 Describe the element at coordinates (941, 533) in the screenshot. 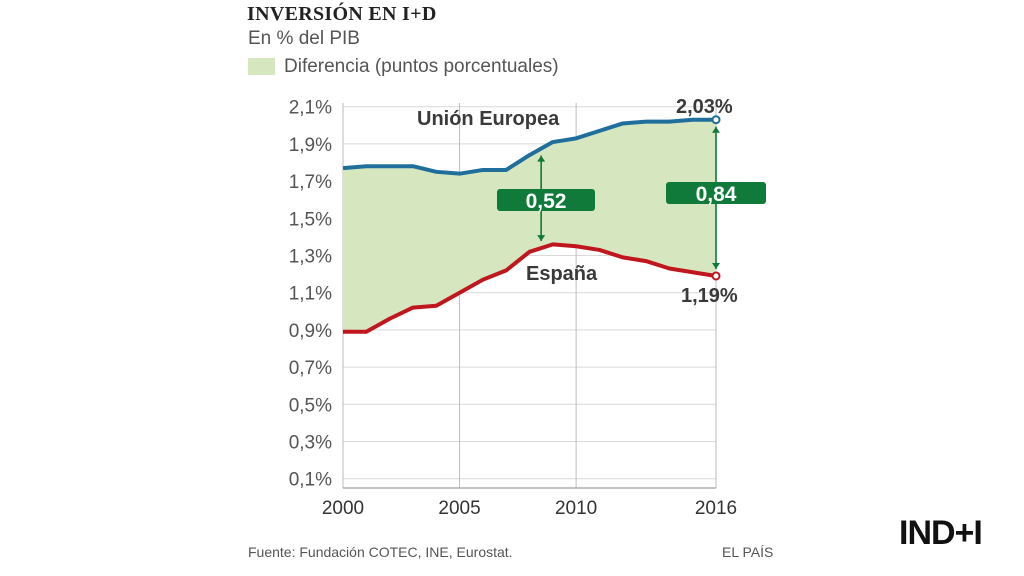

I see `brand-logo: IND+I` at that location.